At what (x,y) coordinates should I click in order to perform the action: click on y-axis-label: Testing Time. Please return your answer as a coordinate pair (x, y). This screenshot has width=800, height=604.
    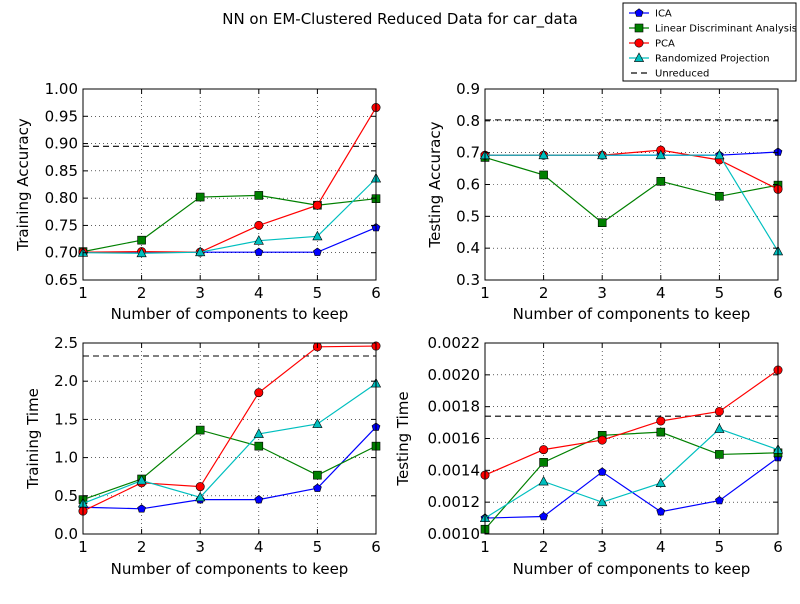
    Looking at the image, I should click on (403, 438).